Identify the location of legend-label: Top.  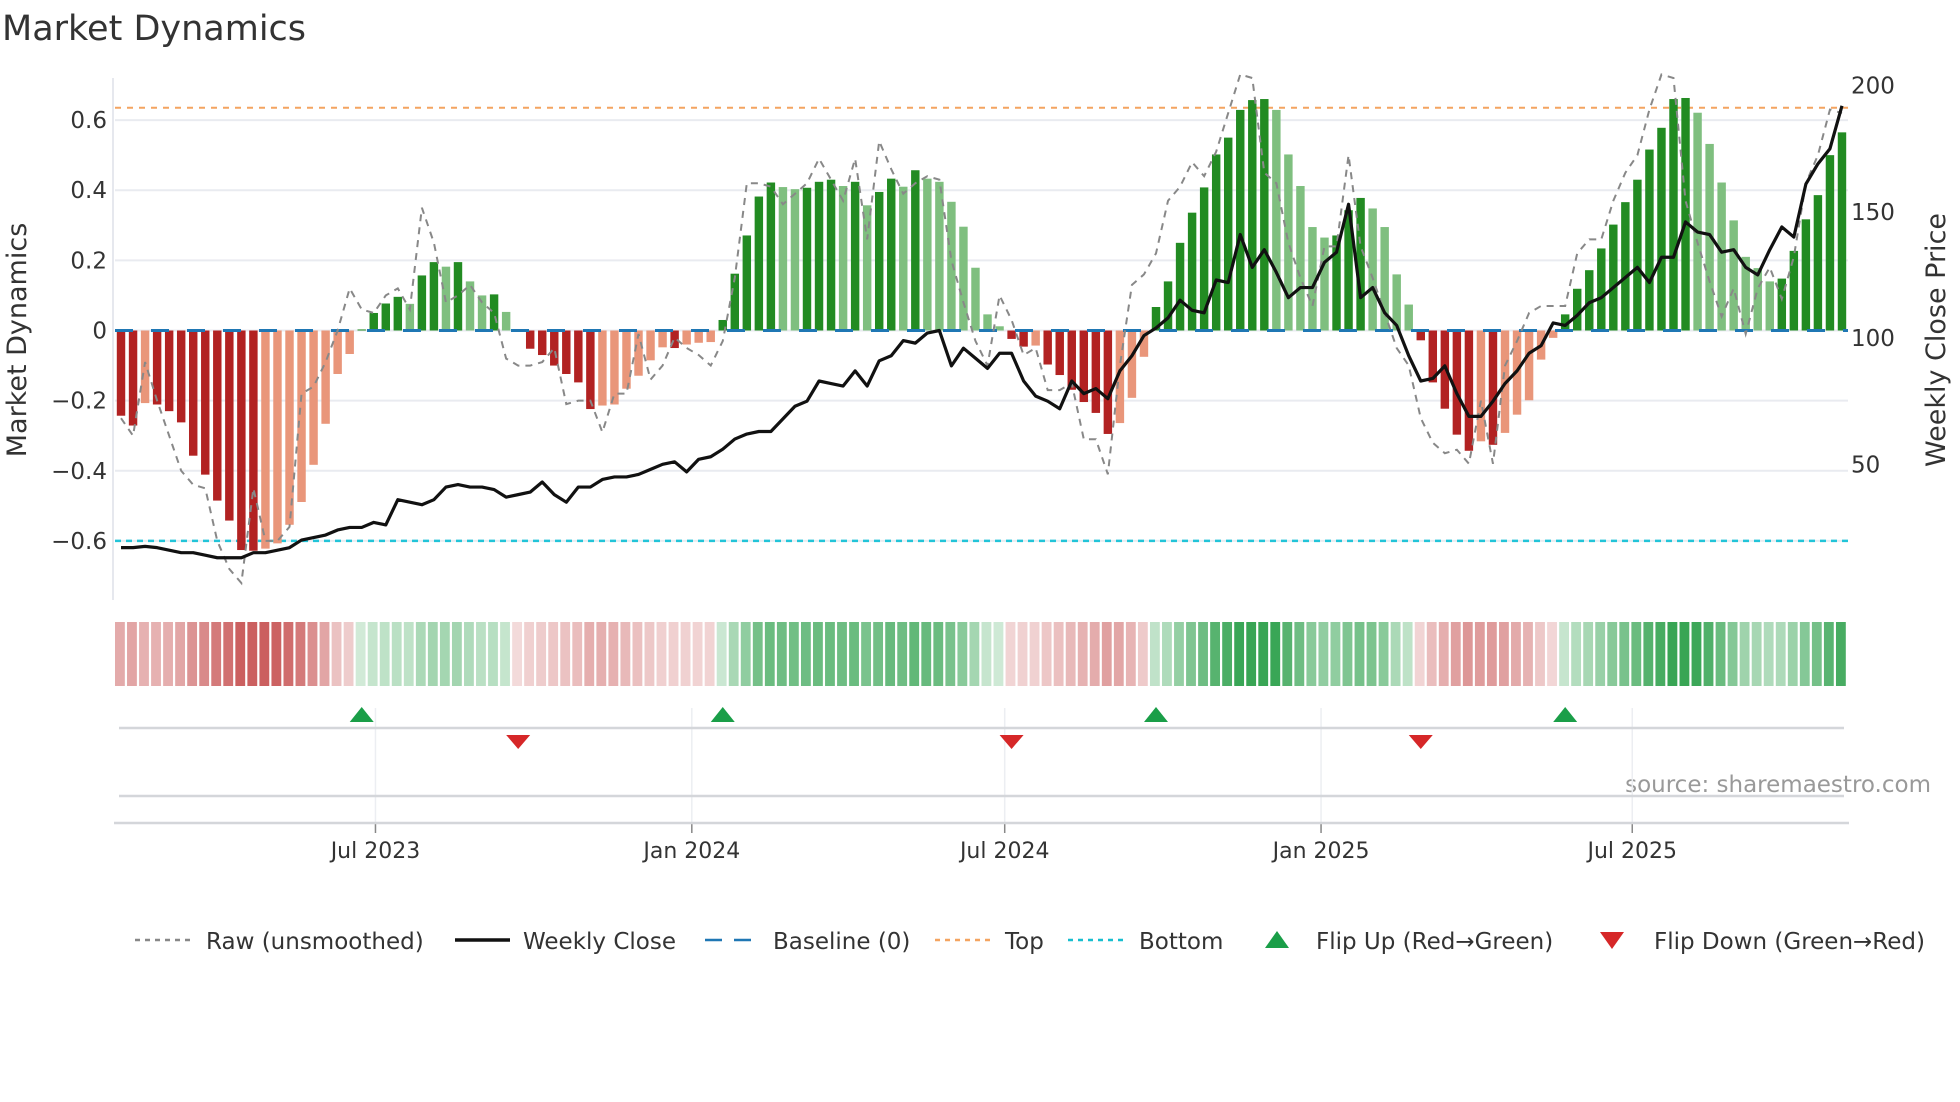
(1024, 942).